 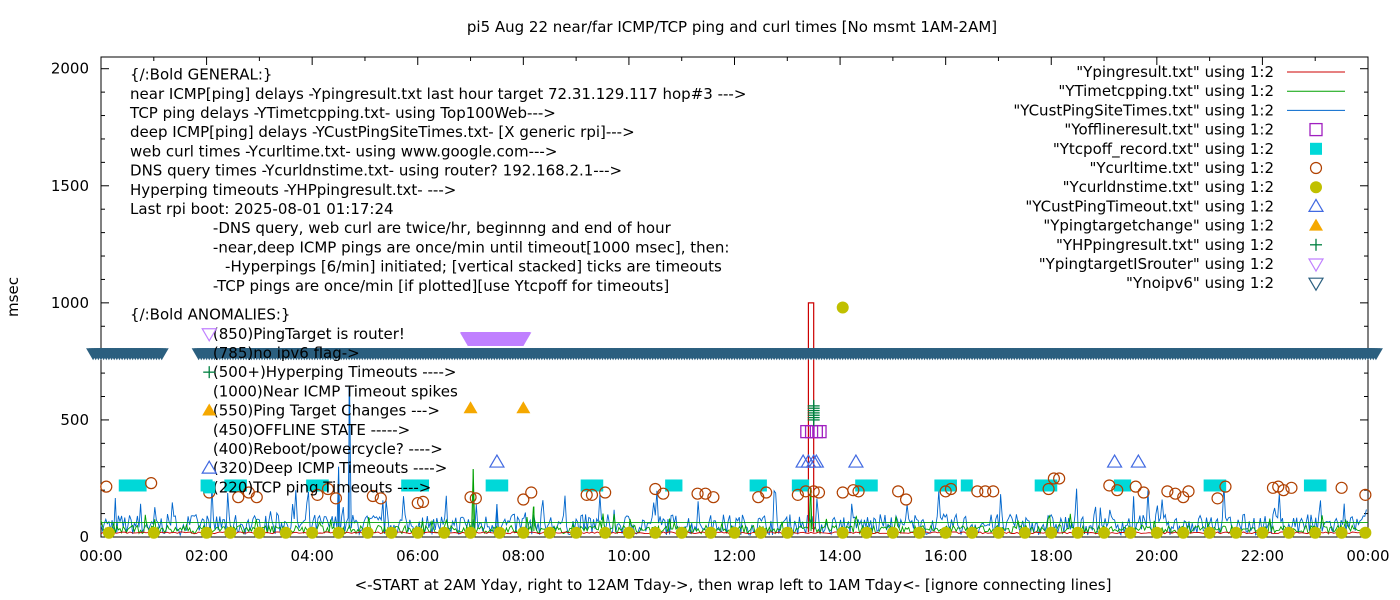 What do you see at coordinates (312, 556) in the screenshot?
I see `x-tick-label: 04:00` at bounding box center [312, 556].